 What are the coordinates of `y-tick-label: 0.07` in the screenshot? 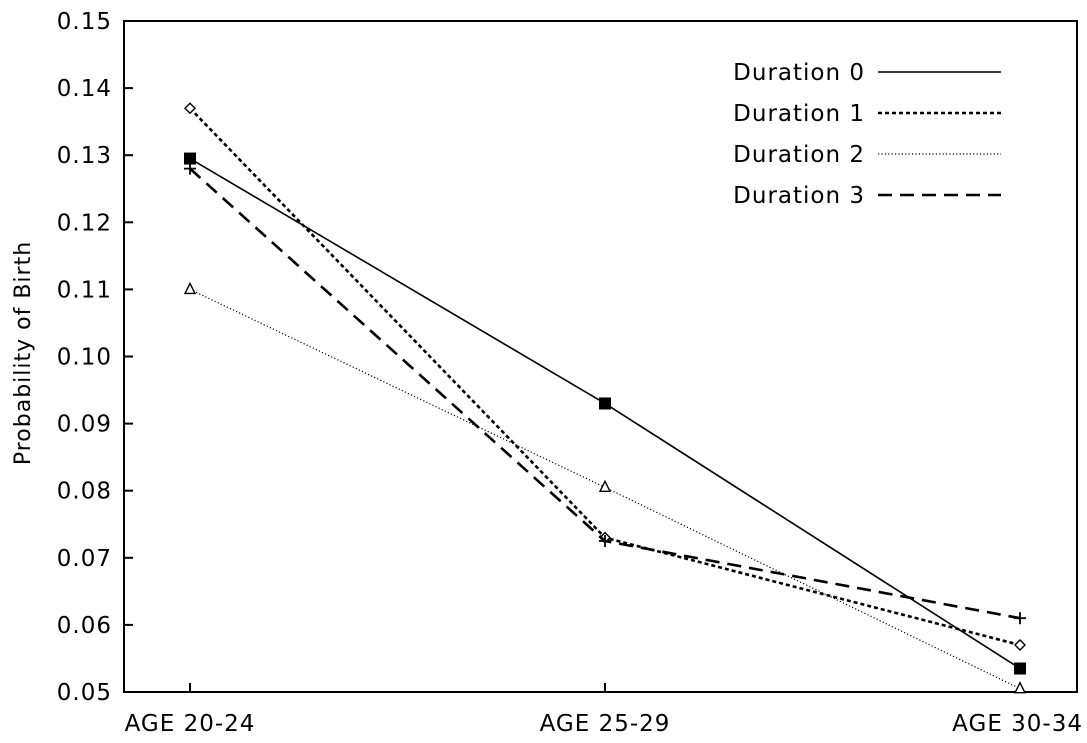 It's located at (84, 559).